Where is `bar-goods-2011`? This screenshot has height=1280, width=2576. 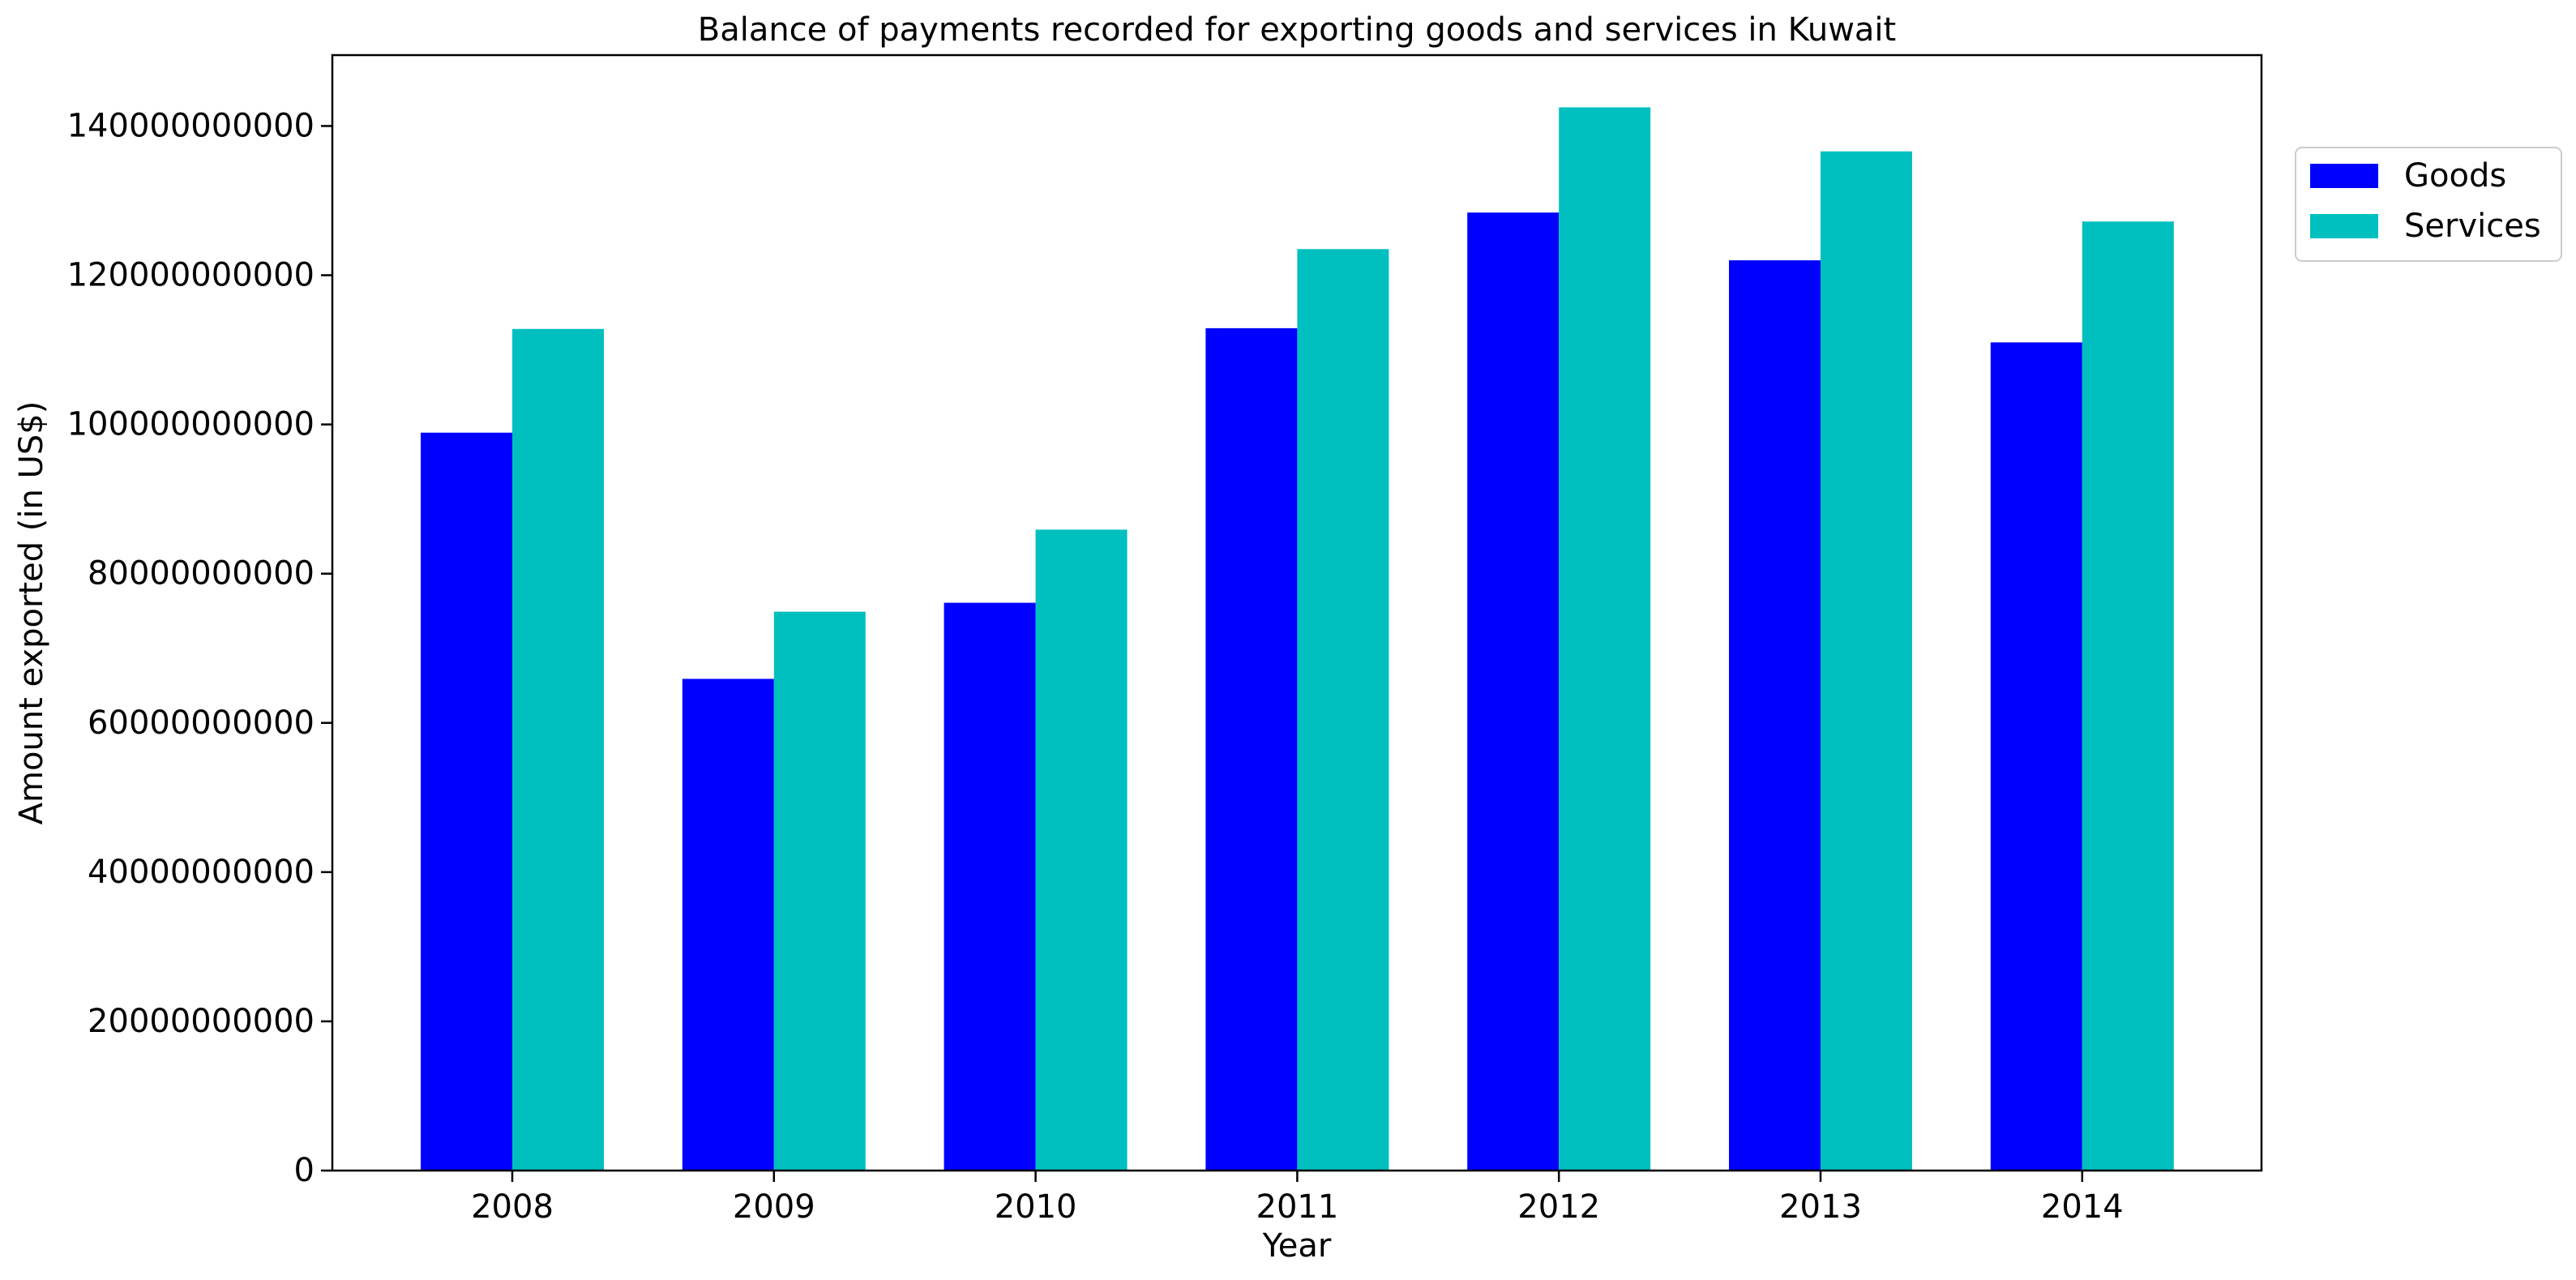
bar-goods-2011 is located at coordinates (1251, 749).